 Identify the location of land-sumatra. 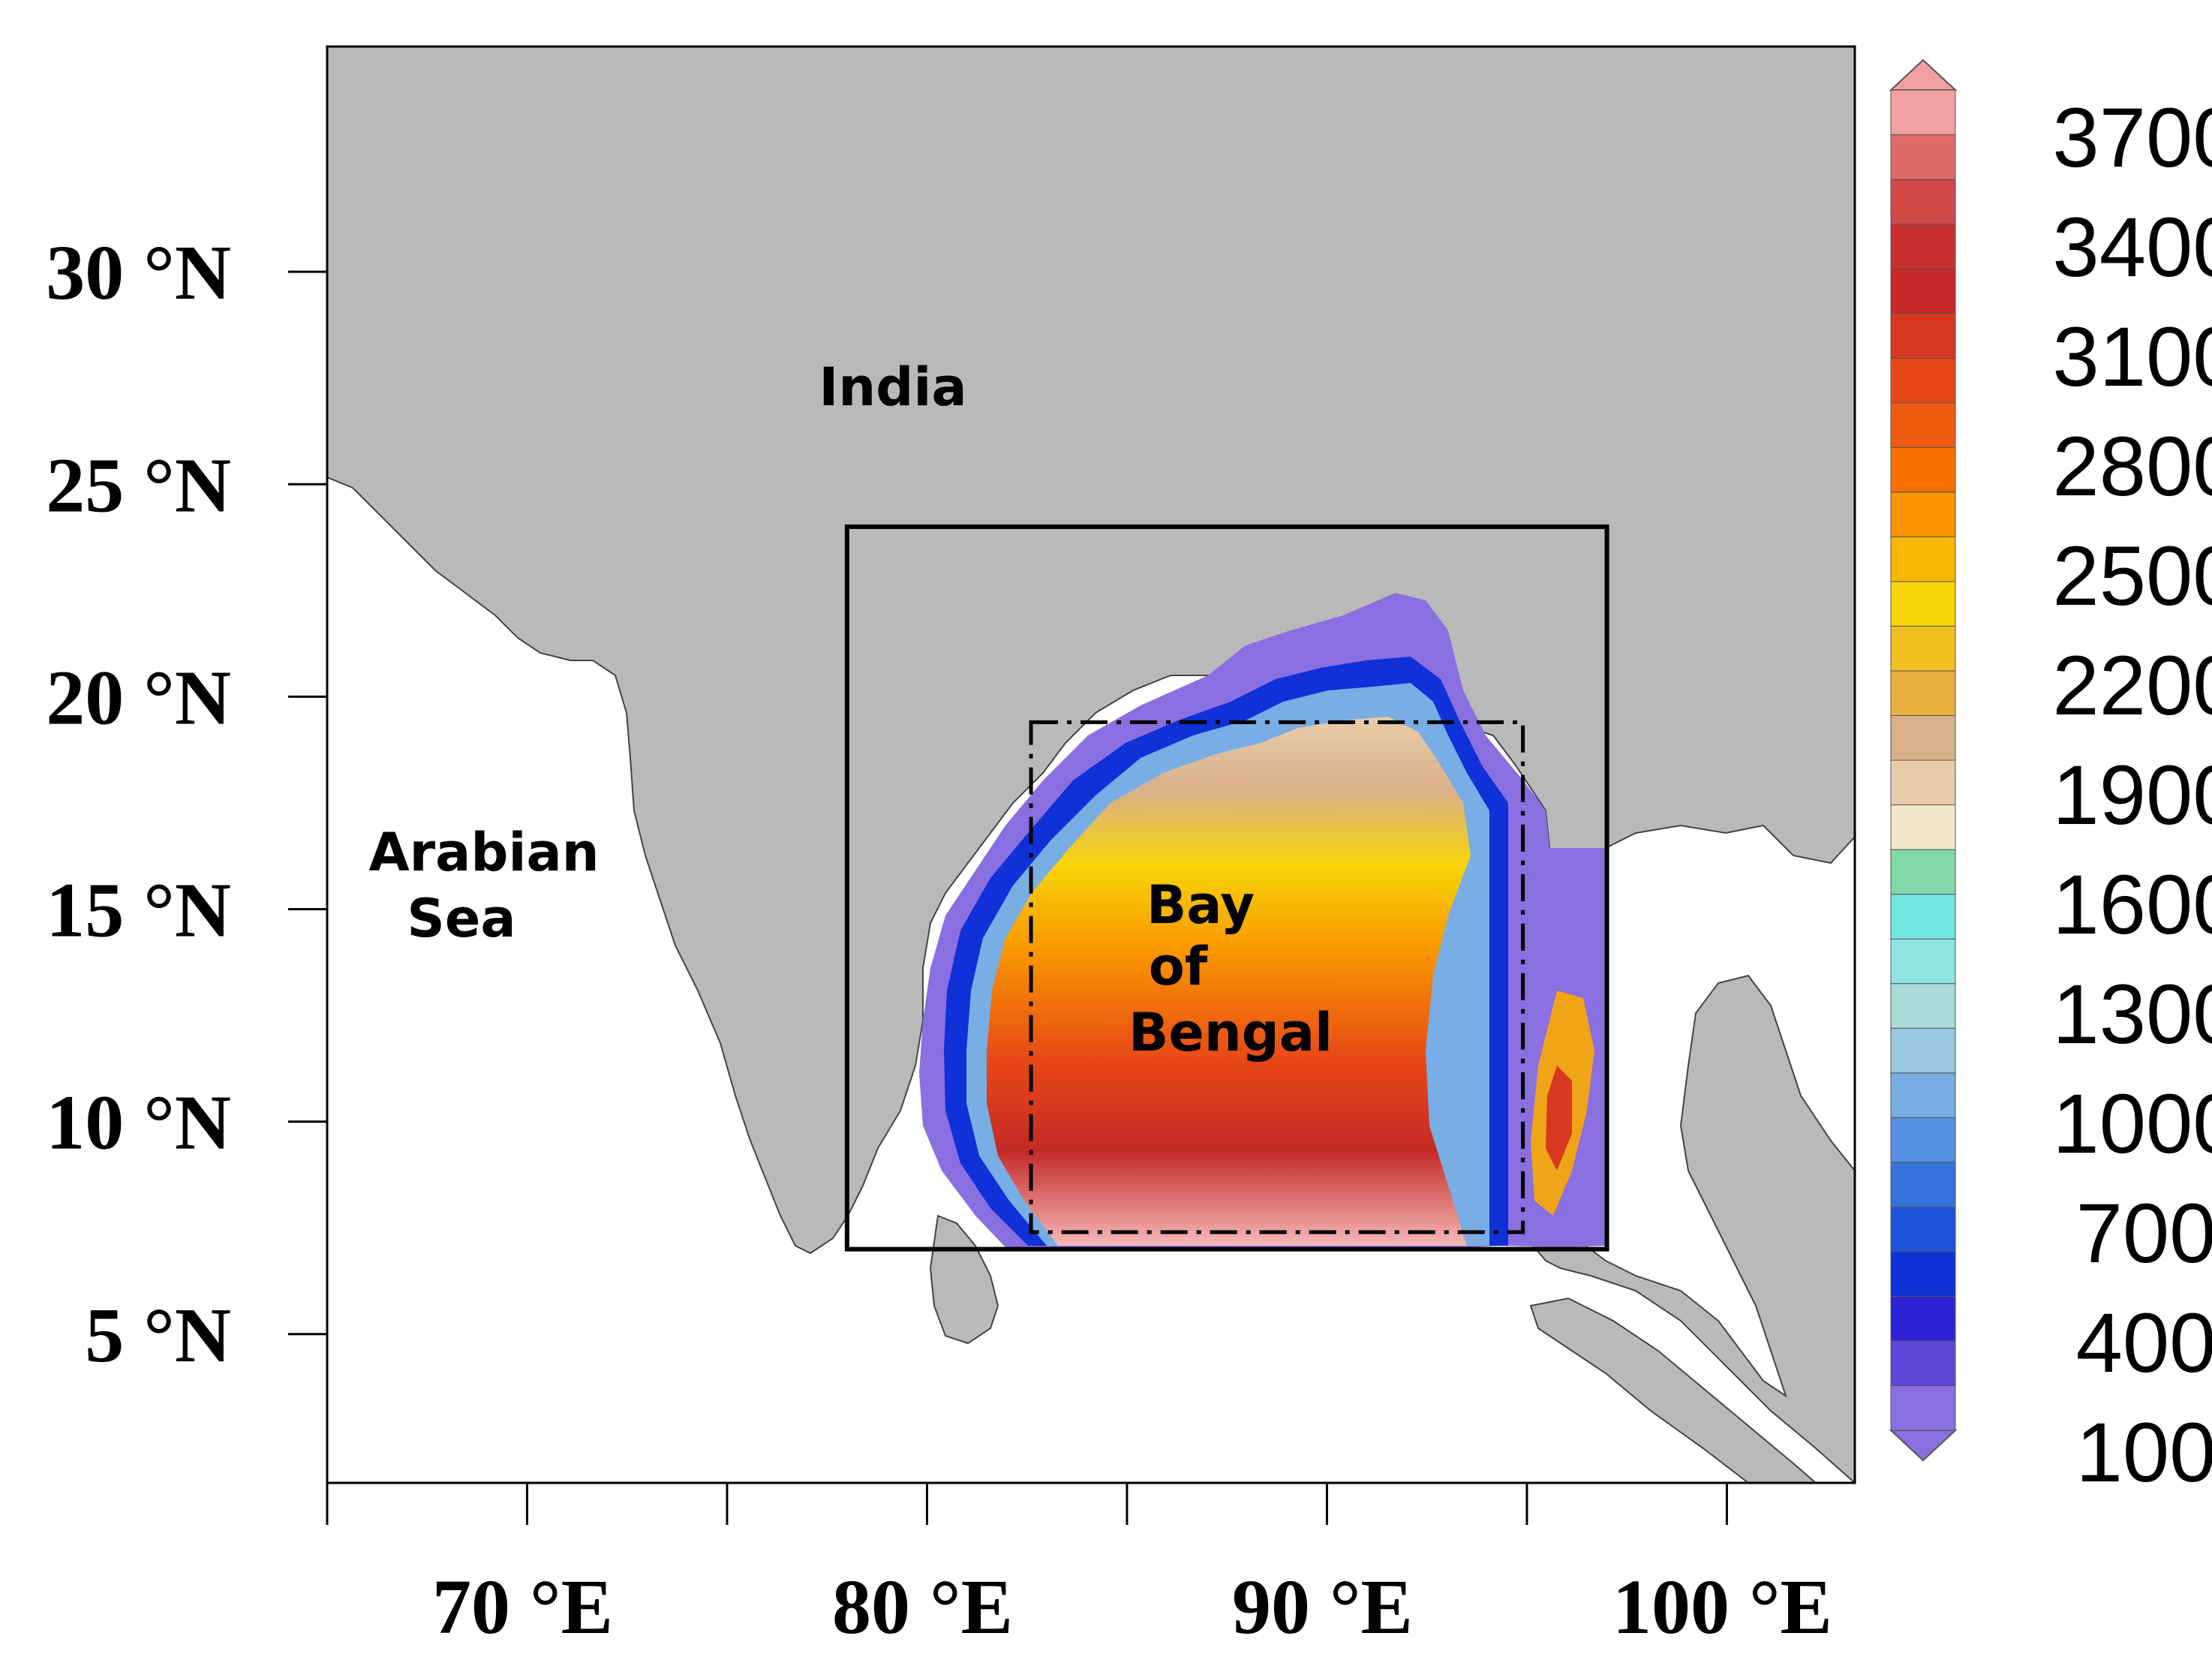
(1673, 1390).